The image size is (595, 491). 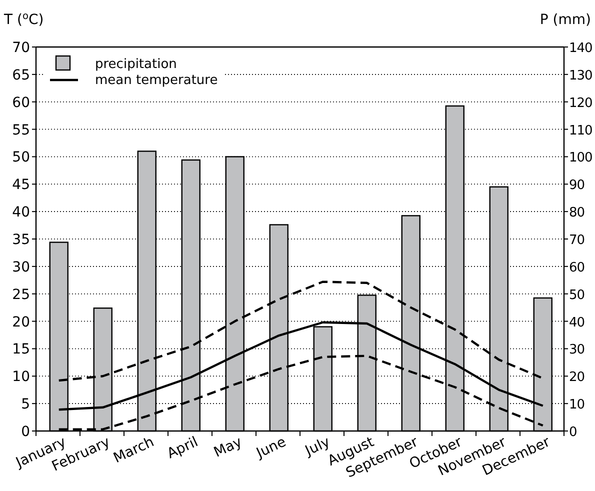 What do you see at coordinates (577, 322) in the screenshot?
I see `y2-tick-label: 40` at bounding box center [577, 322].